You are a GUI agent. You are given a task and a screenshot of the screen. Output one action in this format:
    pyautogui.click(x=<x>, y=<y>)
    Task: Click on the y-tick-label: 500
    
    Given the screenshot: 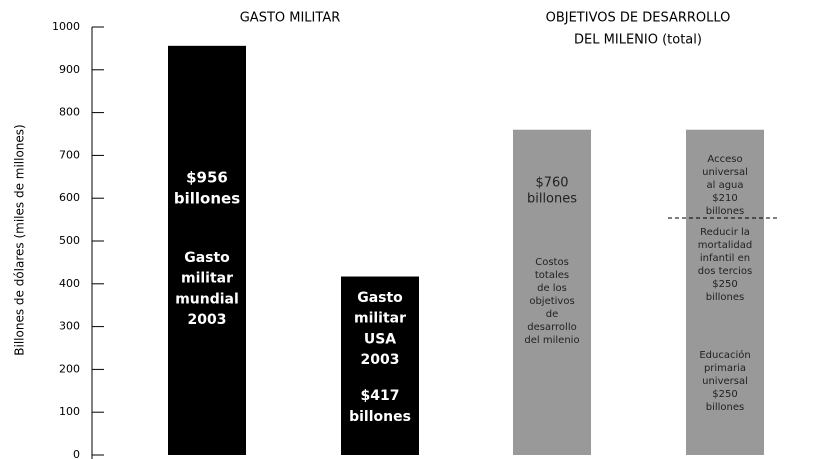 What is the action you would take?
    pyautogui.click(x=69, y=240)
    